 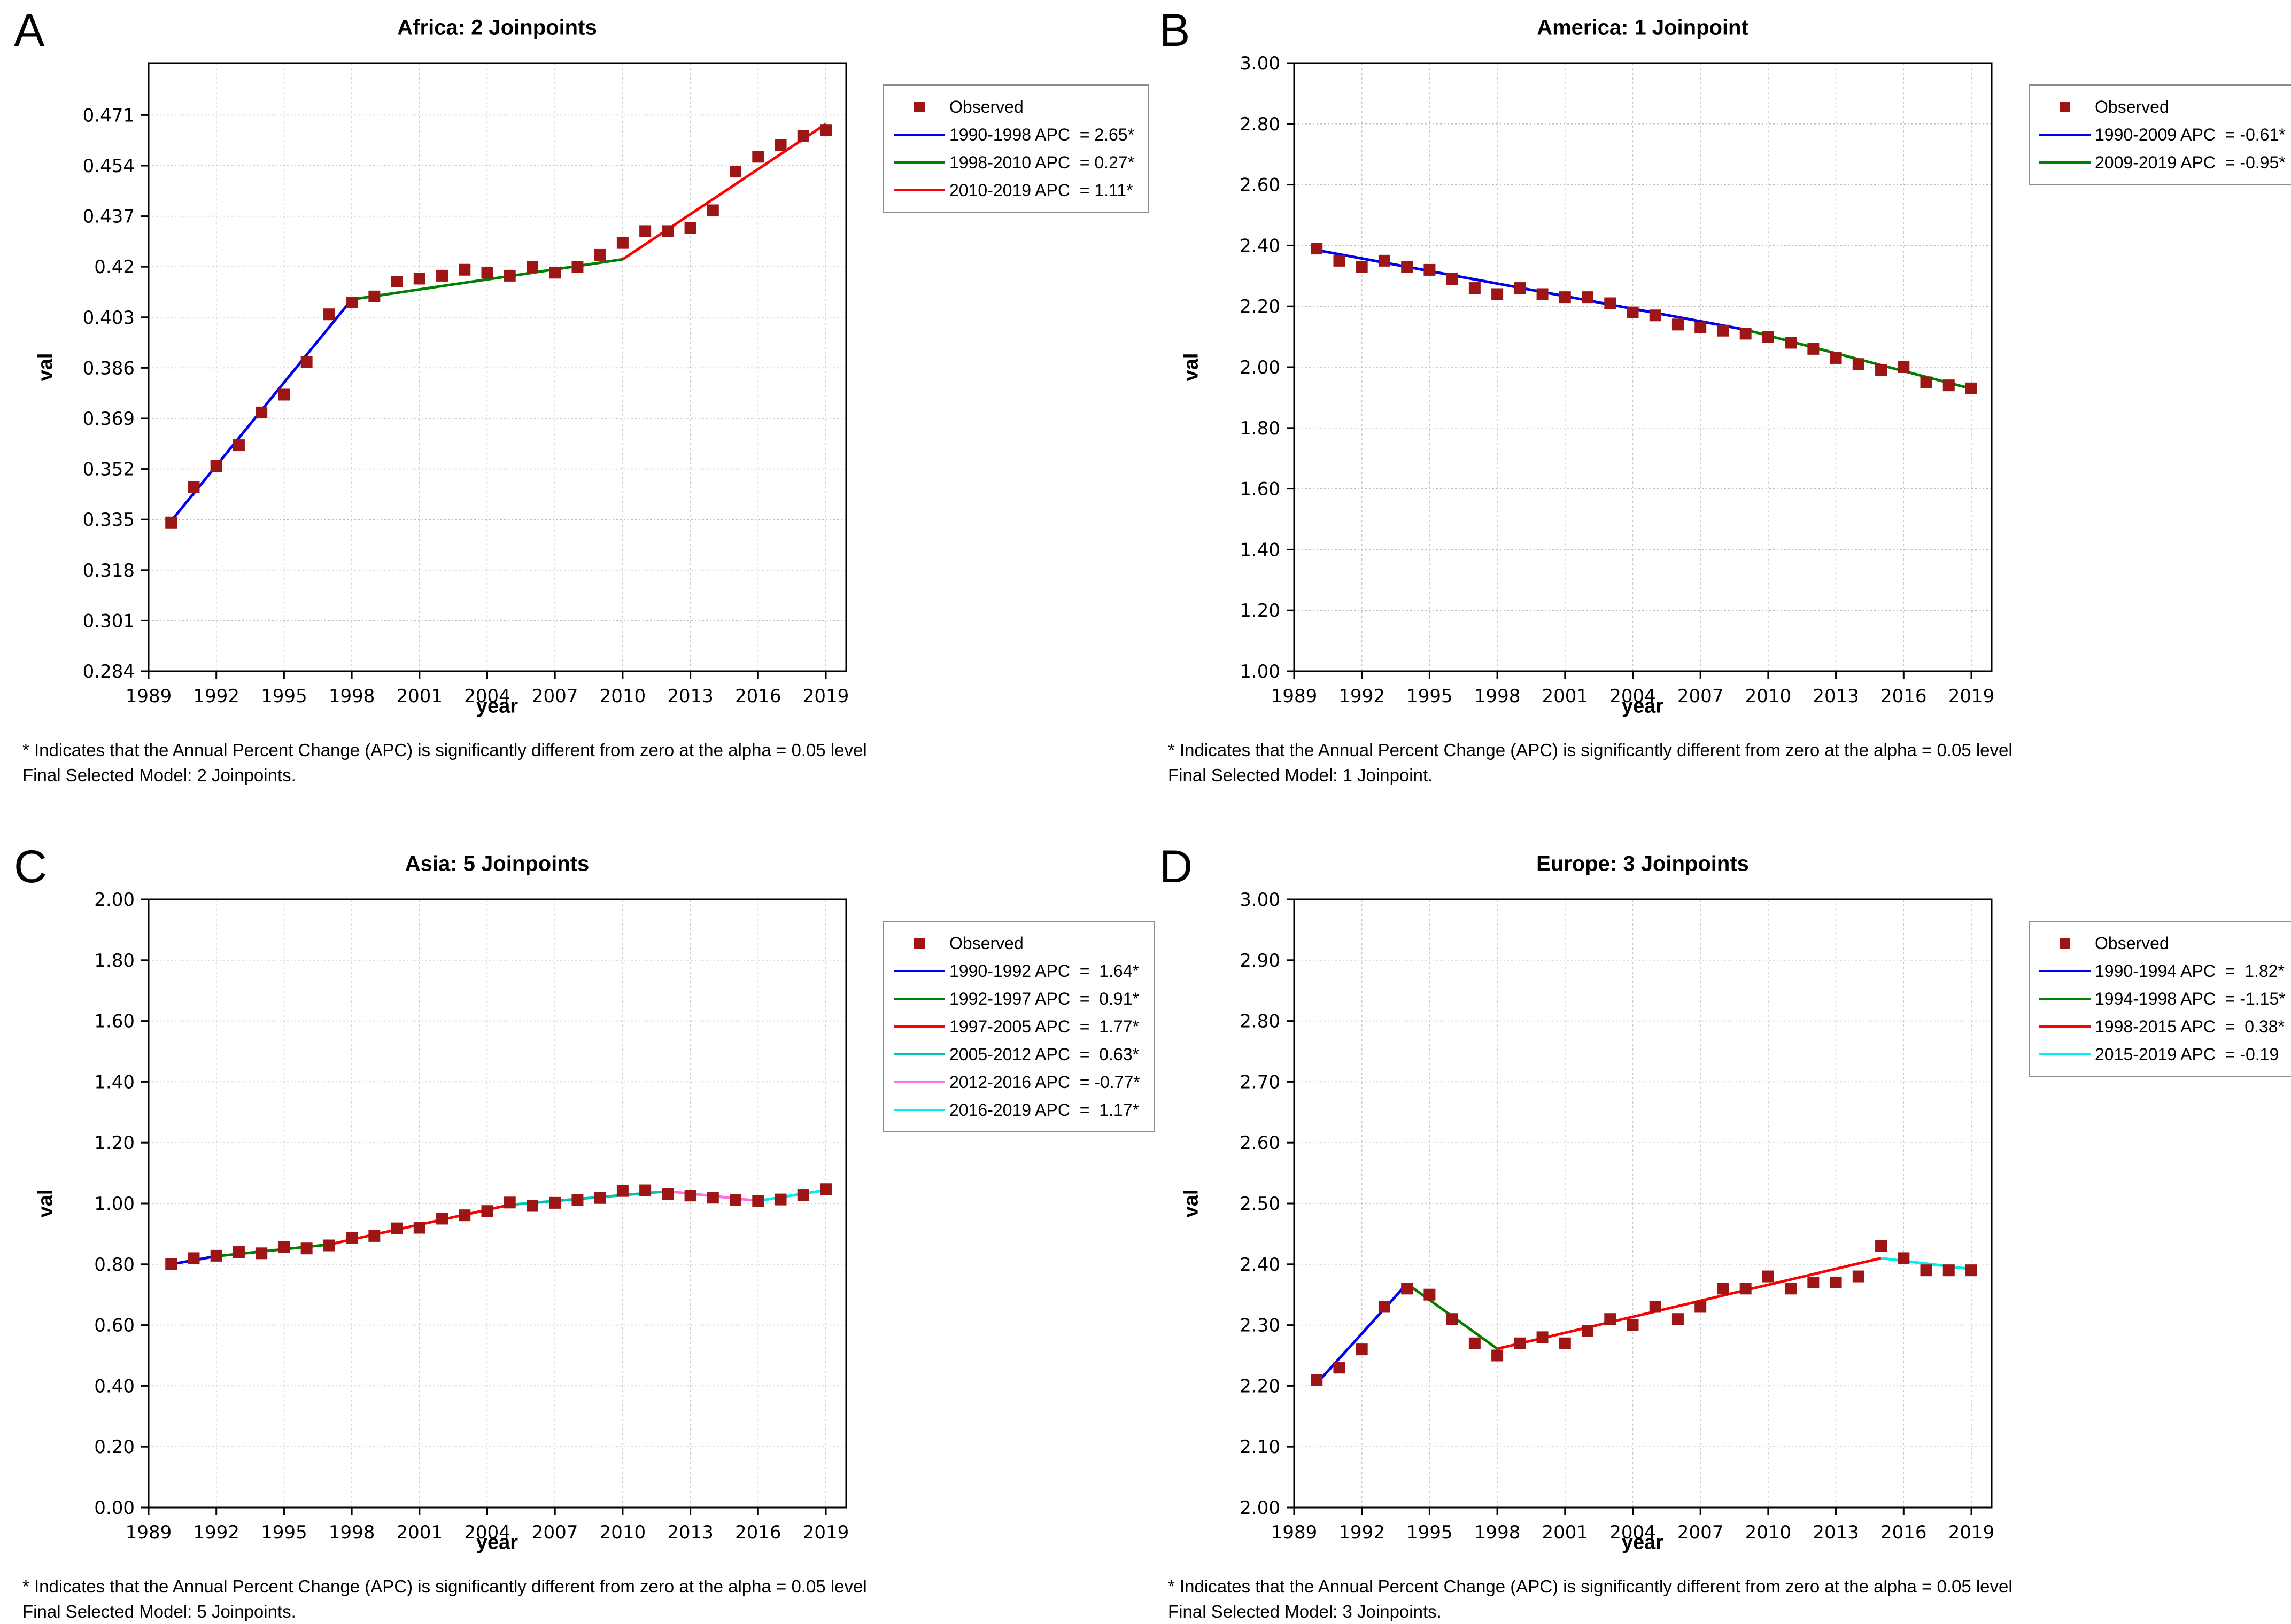 I want to click on y-tick-label: 0.454, so click(x=109, y=166).